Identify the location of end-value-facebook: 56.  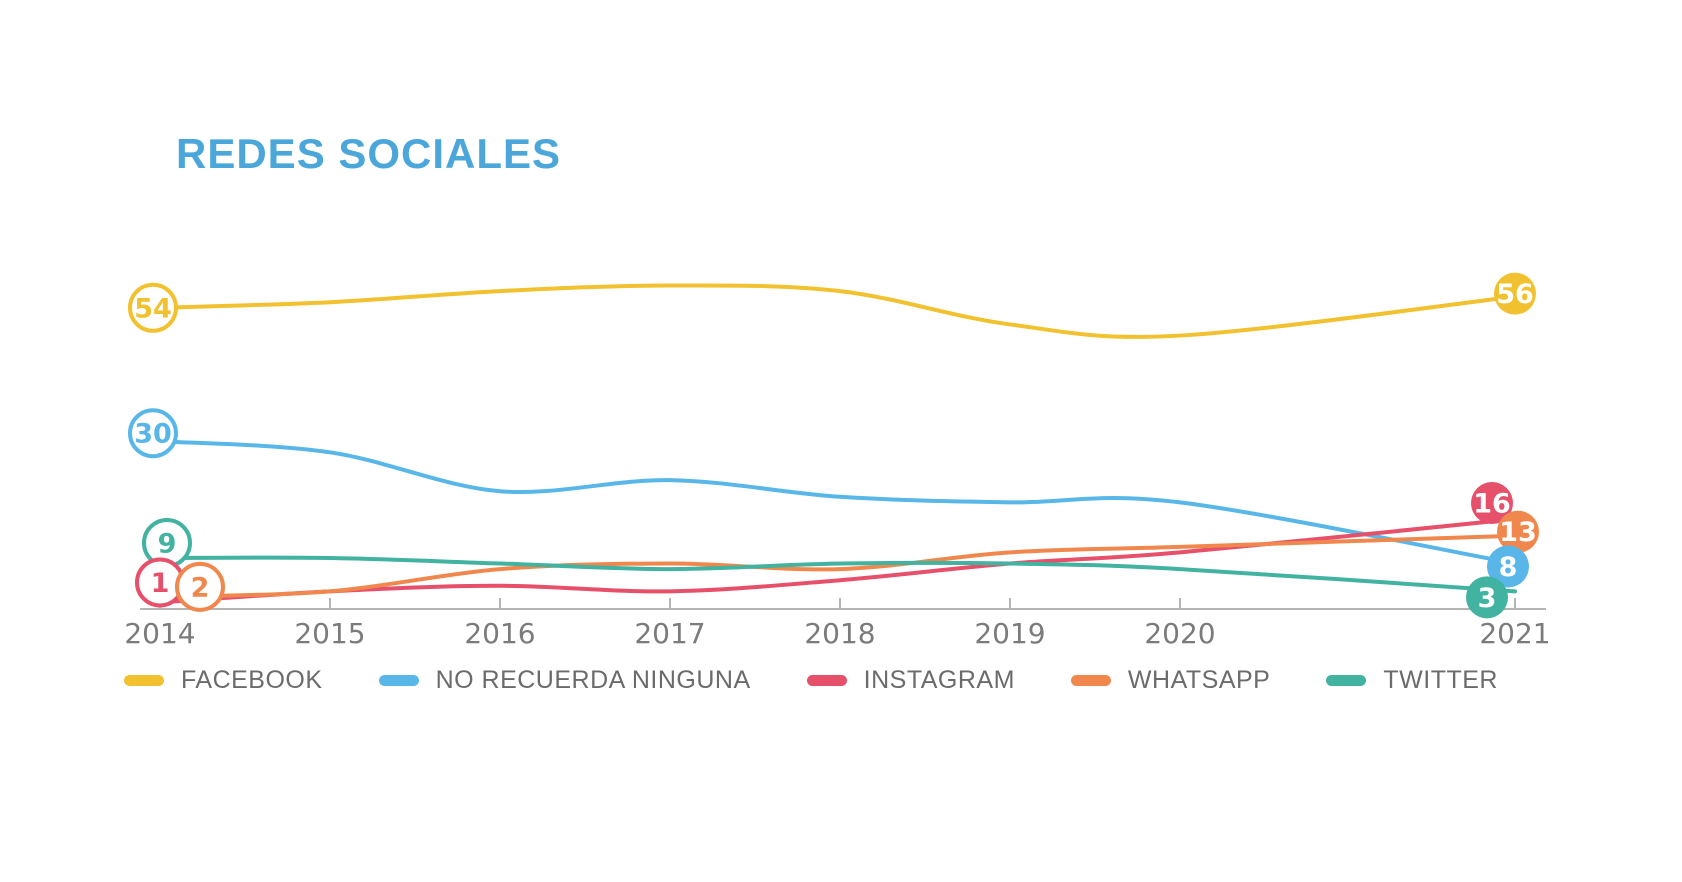
(1515, 294).